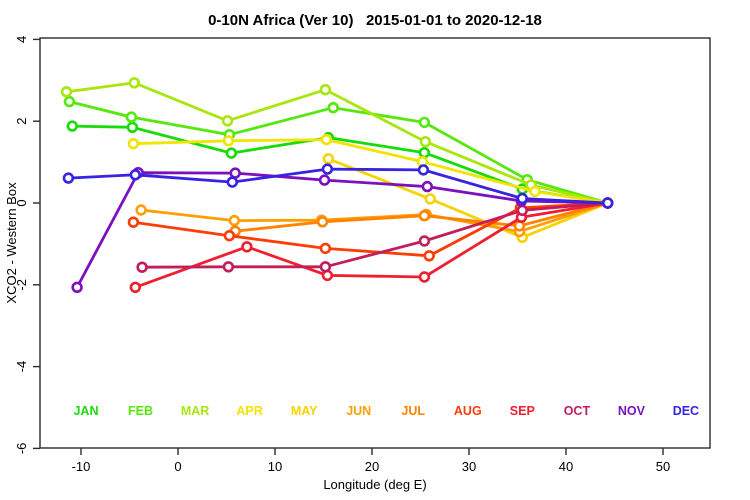 The image size is (750, 500). I want to click on legend-label-feb: FEB, so click(140, 411).